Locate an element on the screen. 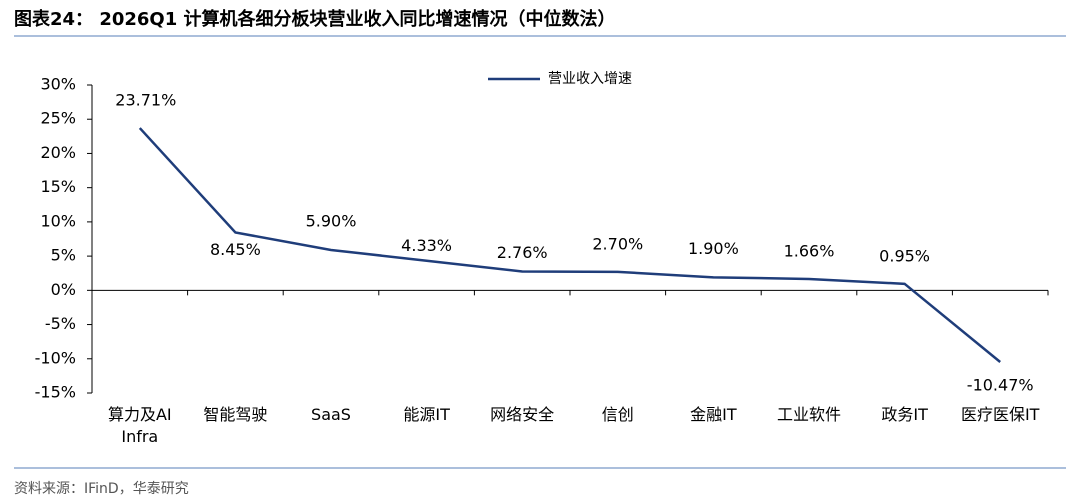  data-label: 1.66% is located at coordinates (809, 250).